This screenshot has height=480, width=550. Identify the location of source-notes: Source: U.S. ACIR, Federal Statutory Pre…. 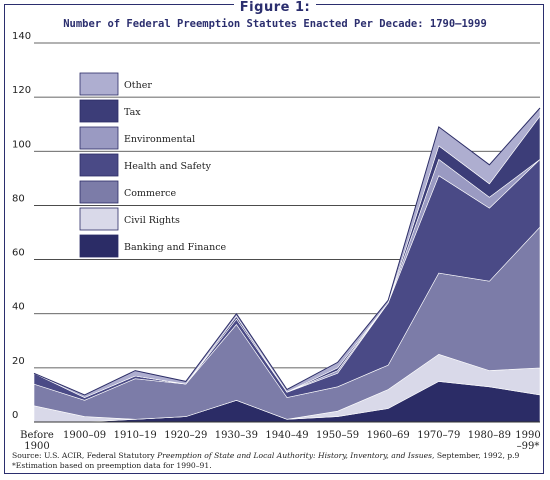
(277, 461).